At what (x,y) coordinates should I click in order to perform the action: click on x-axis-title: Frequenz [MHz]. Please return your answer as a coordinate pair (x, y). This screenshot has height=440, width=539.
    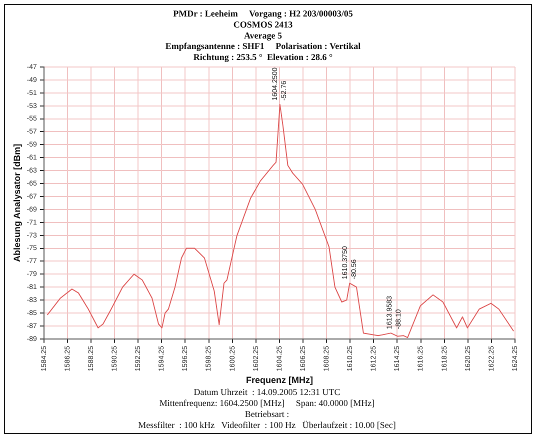
    Looking at the image, I should click on (279, 380).